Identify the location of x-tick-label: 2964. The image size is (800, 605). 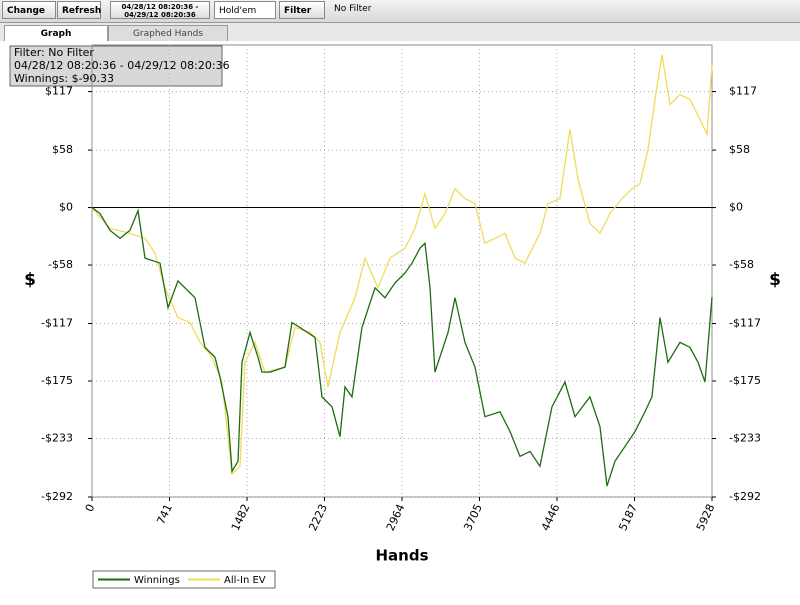
(396, 517).